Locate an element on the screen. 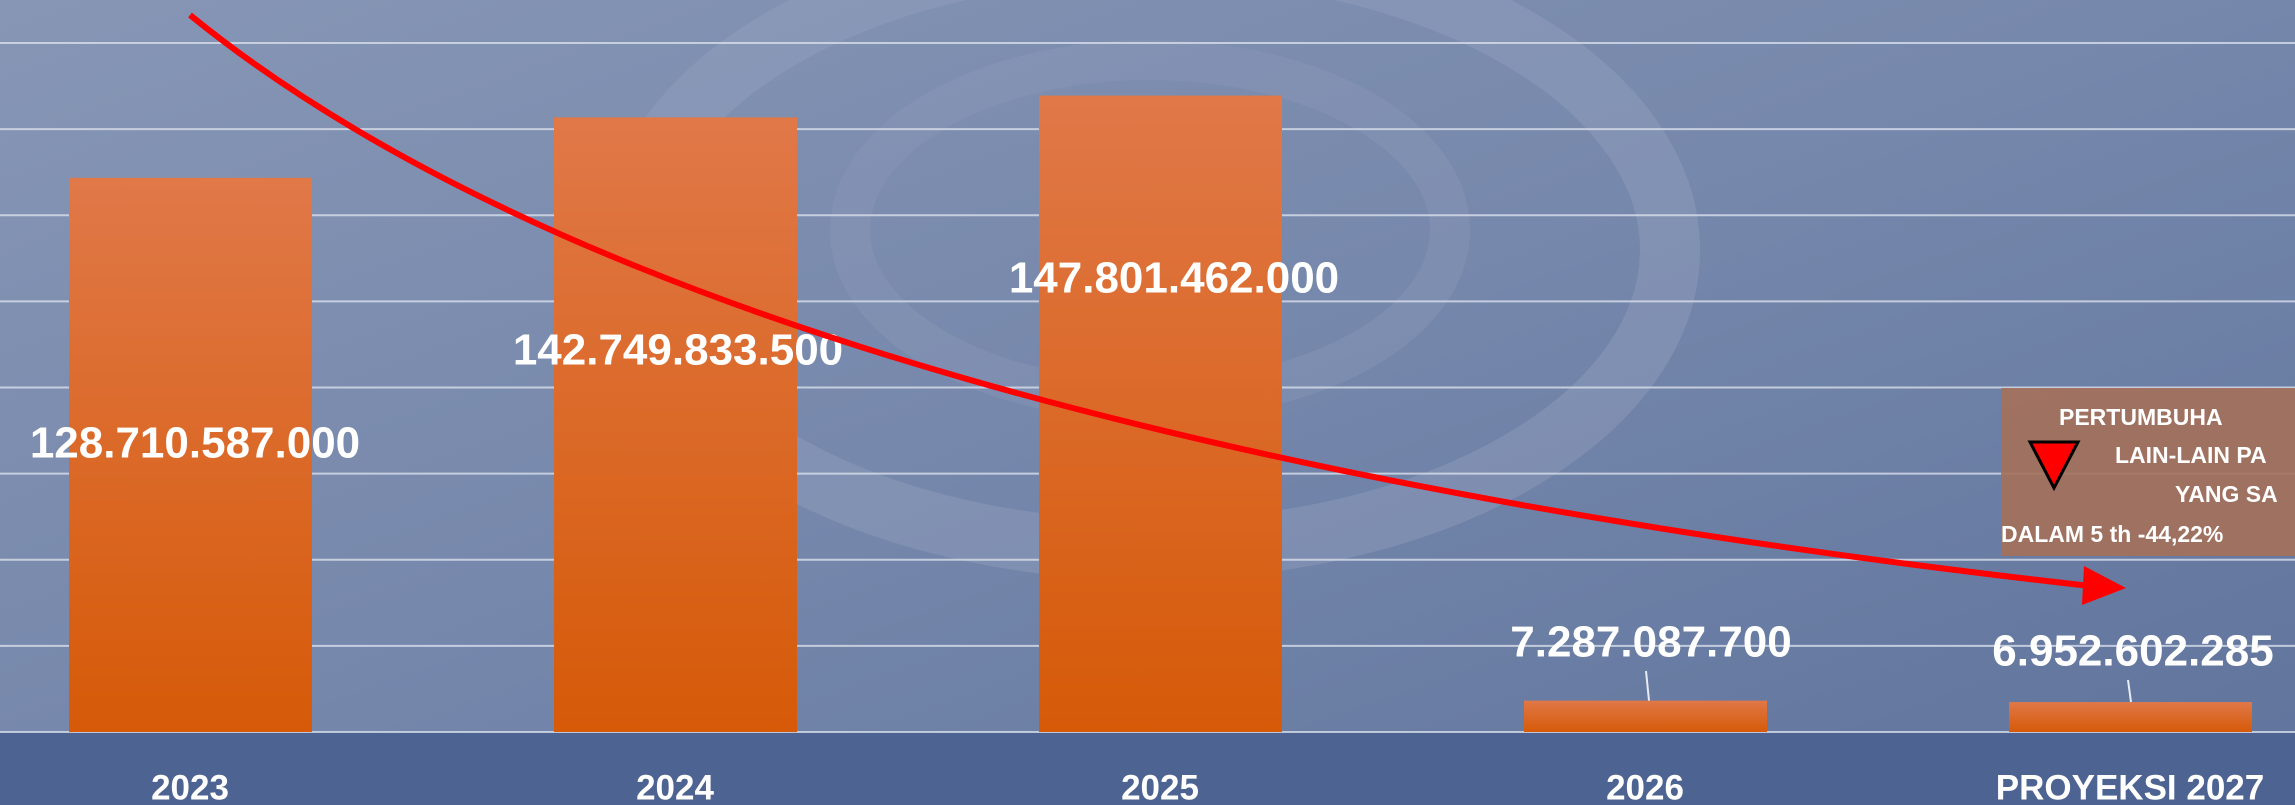 Image resolution: width=2295 pixels, height=805 pixels. value-label: 128.710.587.000 is located at coordinates (195, 443).